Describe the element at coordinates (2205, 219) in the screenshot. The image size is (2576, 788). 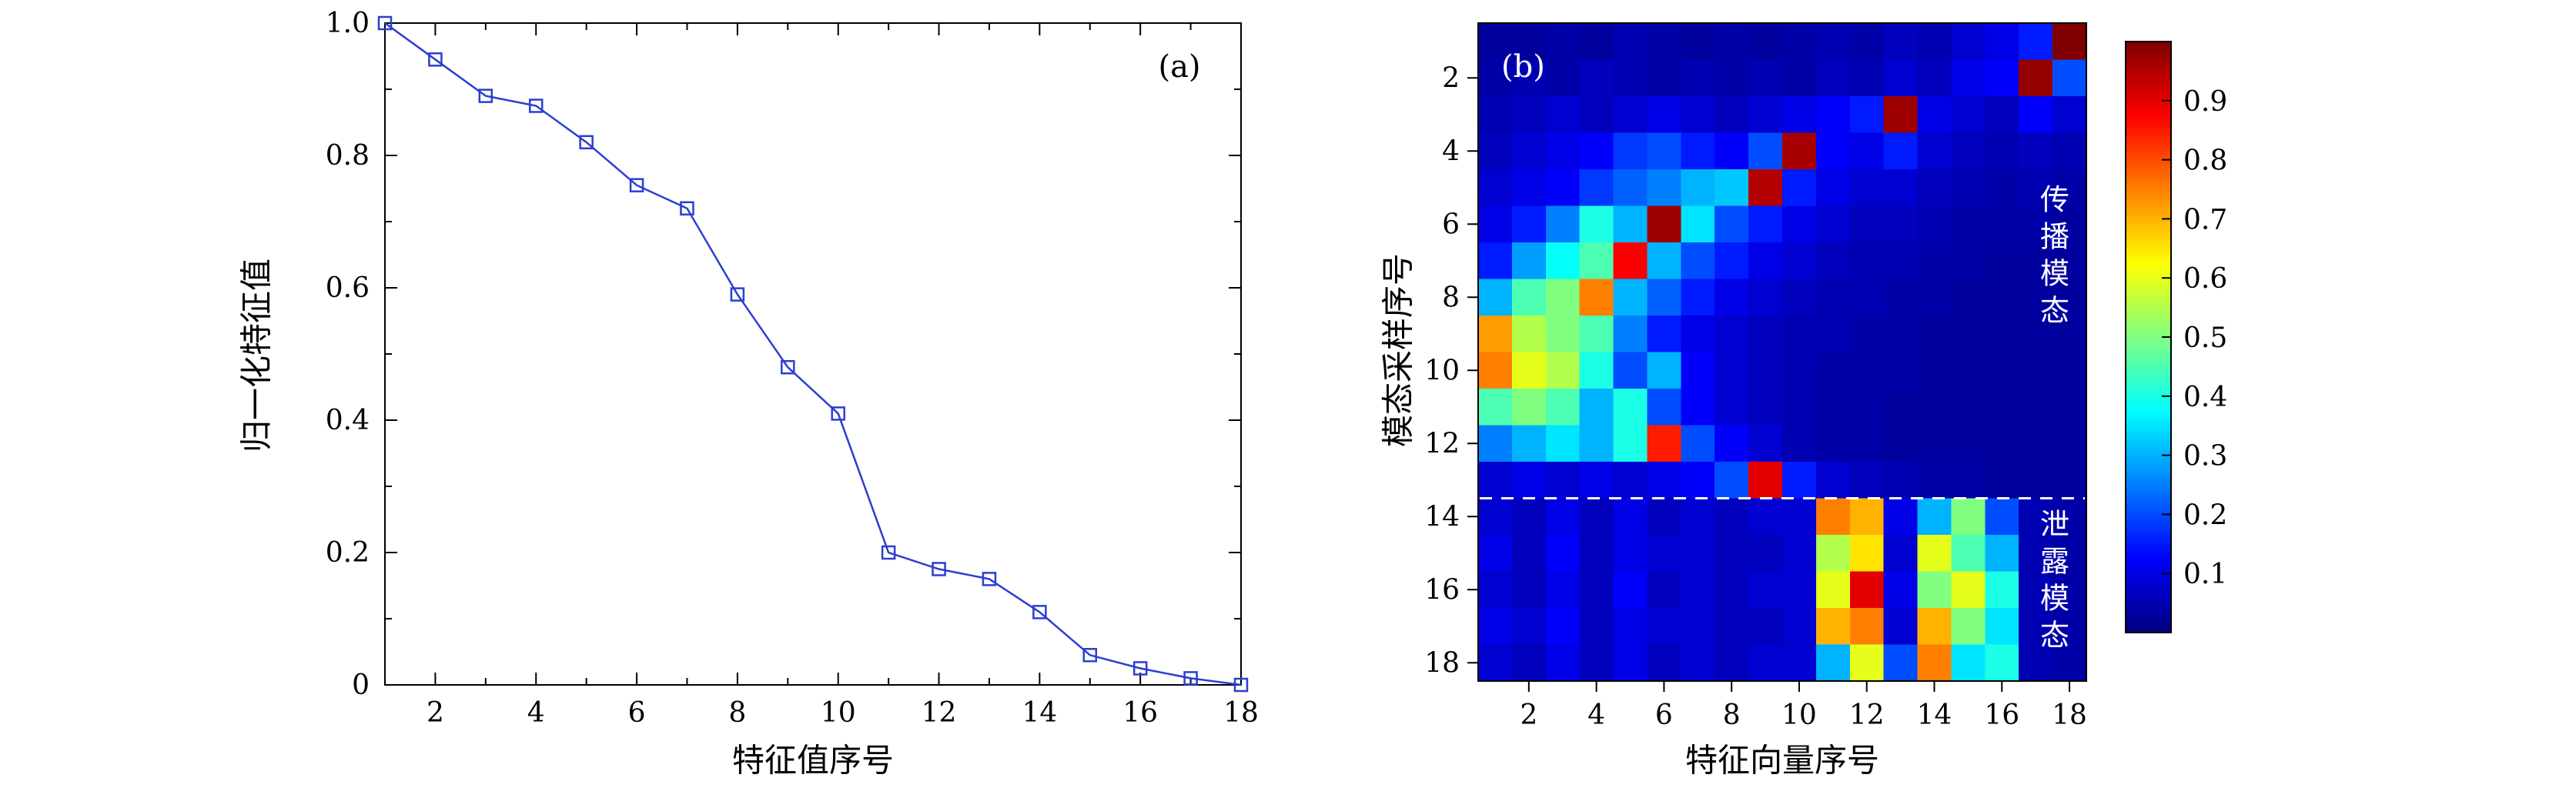
I see `svg-text: 0.7` at that location.